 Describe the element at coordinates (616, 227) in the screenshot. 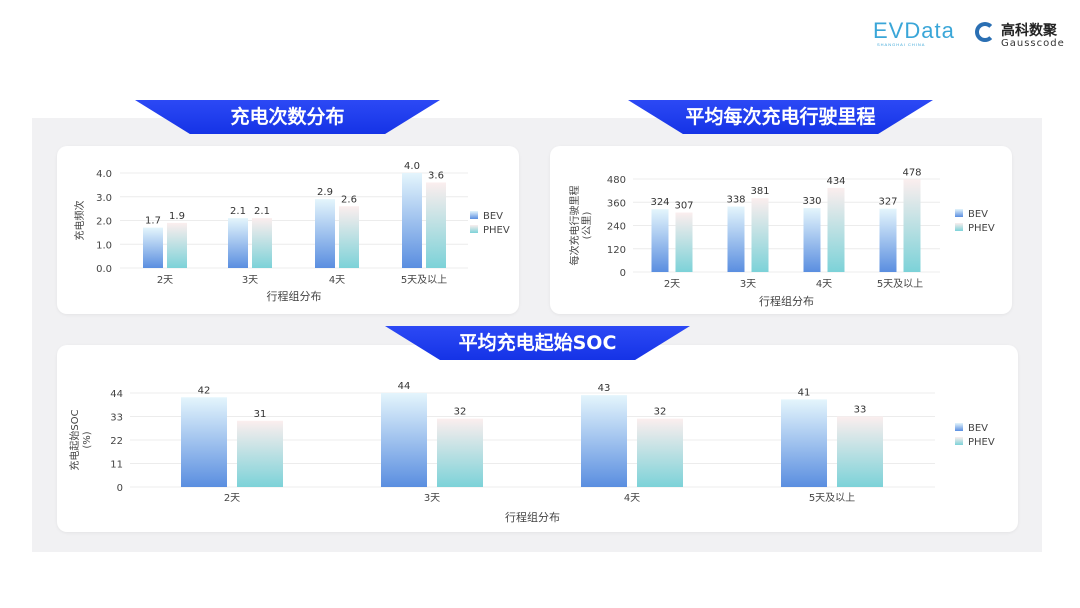

I see `y-tick-label: 240` at that location.